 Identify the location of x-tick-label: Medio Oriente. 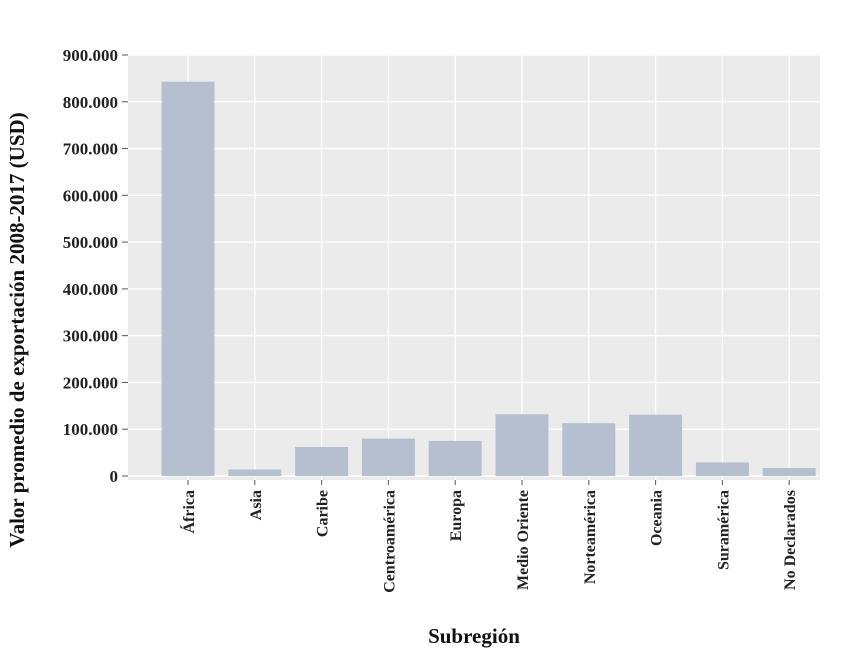
(523, 540).